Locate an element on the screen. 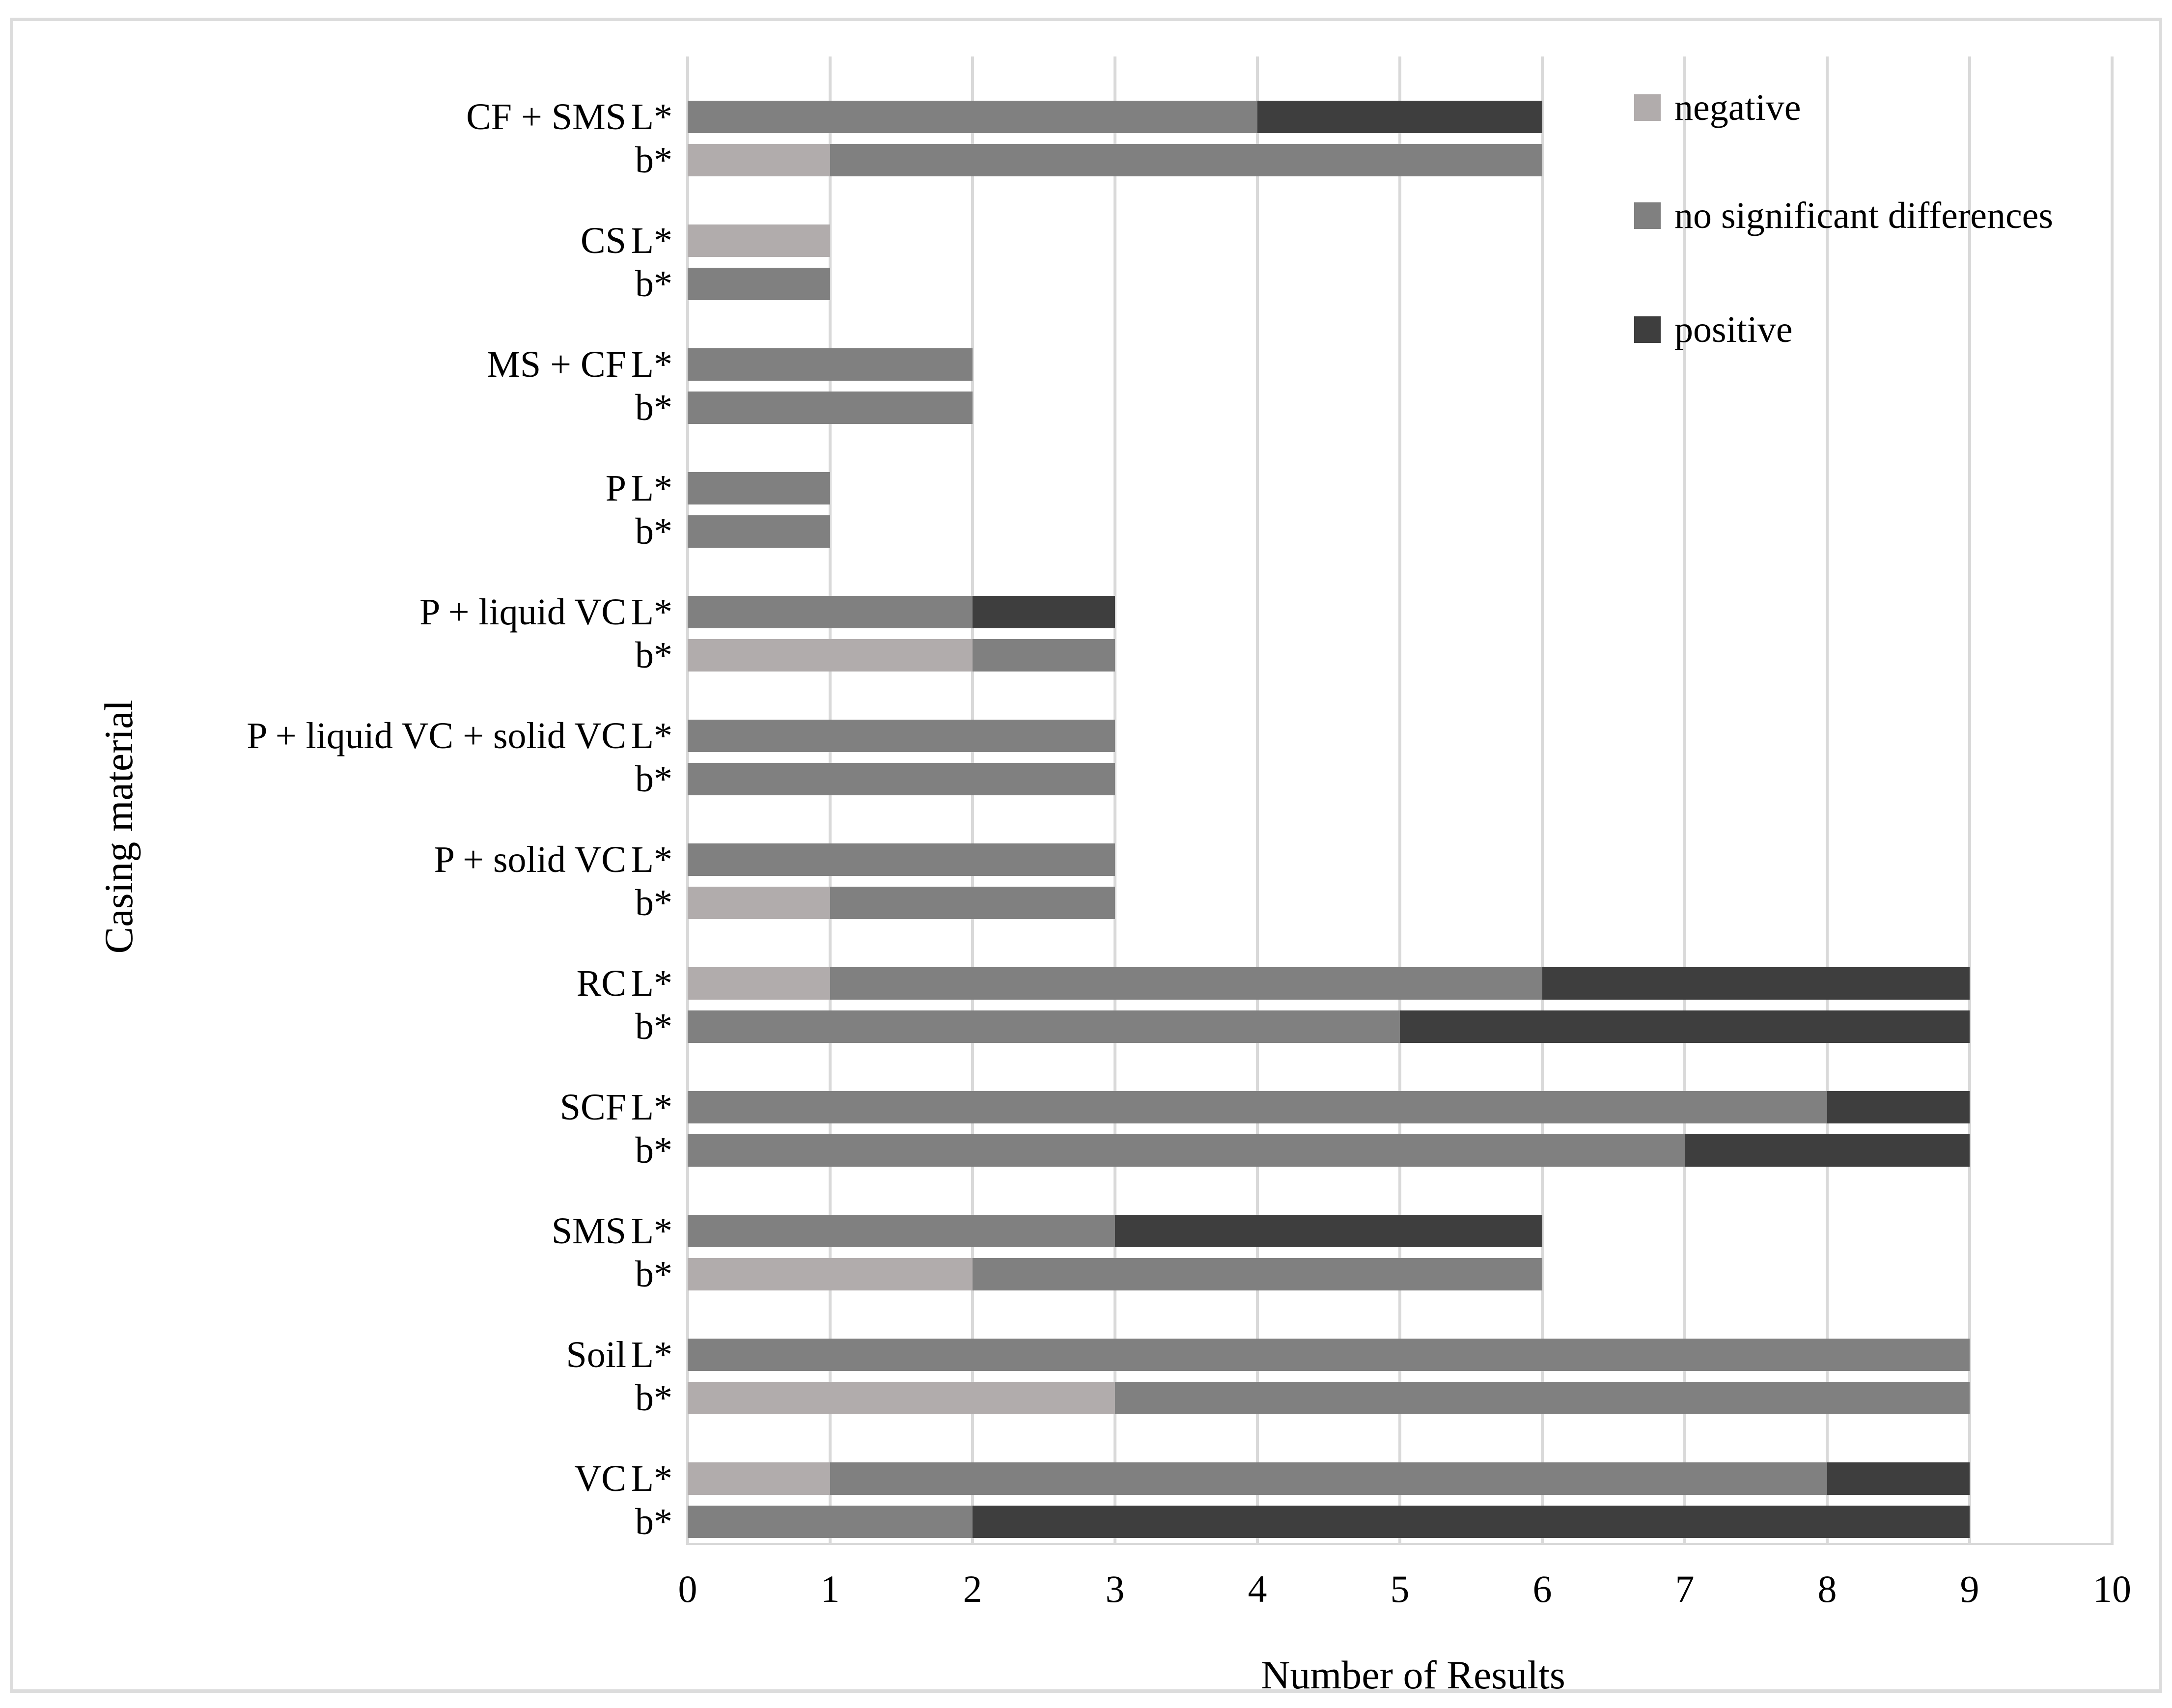 This screenshot has height=1708, width=2172. x-tick-label: 1 is located at coordinates (830, 1589).